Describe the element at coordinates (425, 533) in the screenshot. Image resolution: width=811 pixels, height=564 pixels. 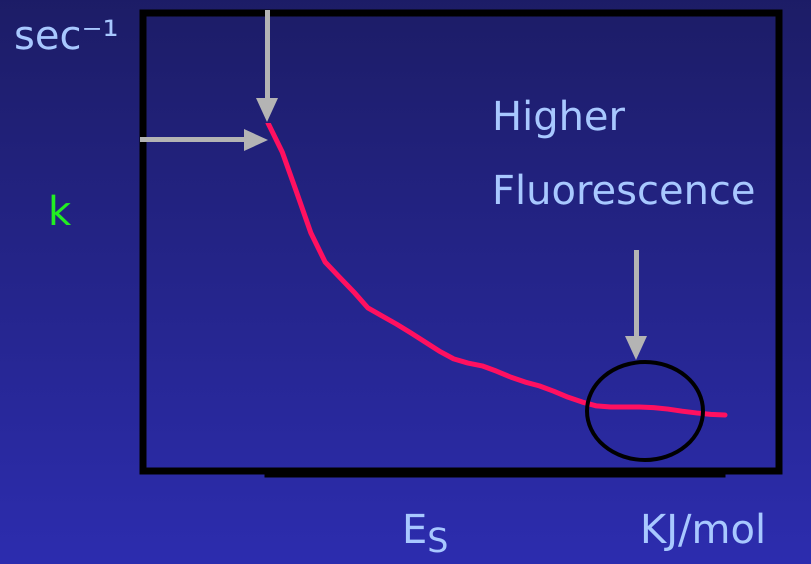
I see `x-axis-title: E$_{S}$` at that location.